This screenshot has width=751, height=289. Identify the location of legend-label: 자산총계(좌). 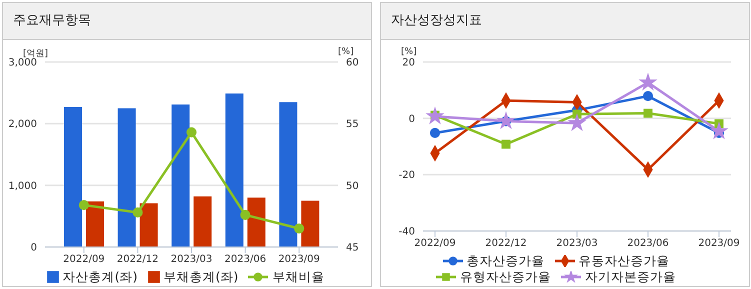
(100, 277).